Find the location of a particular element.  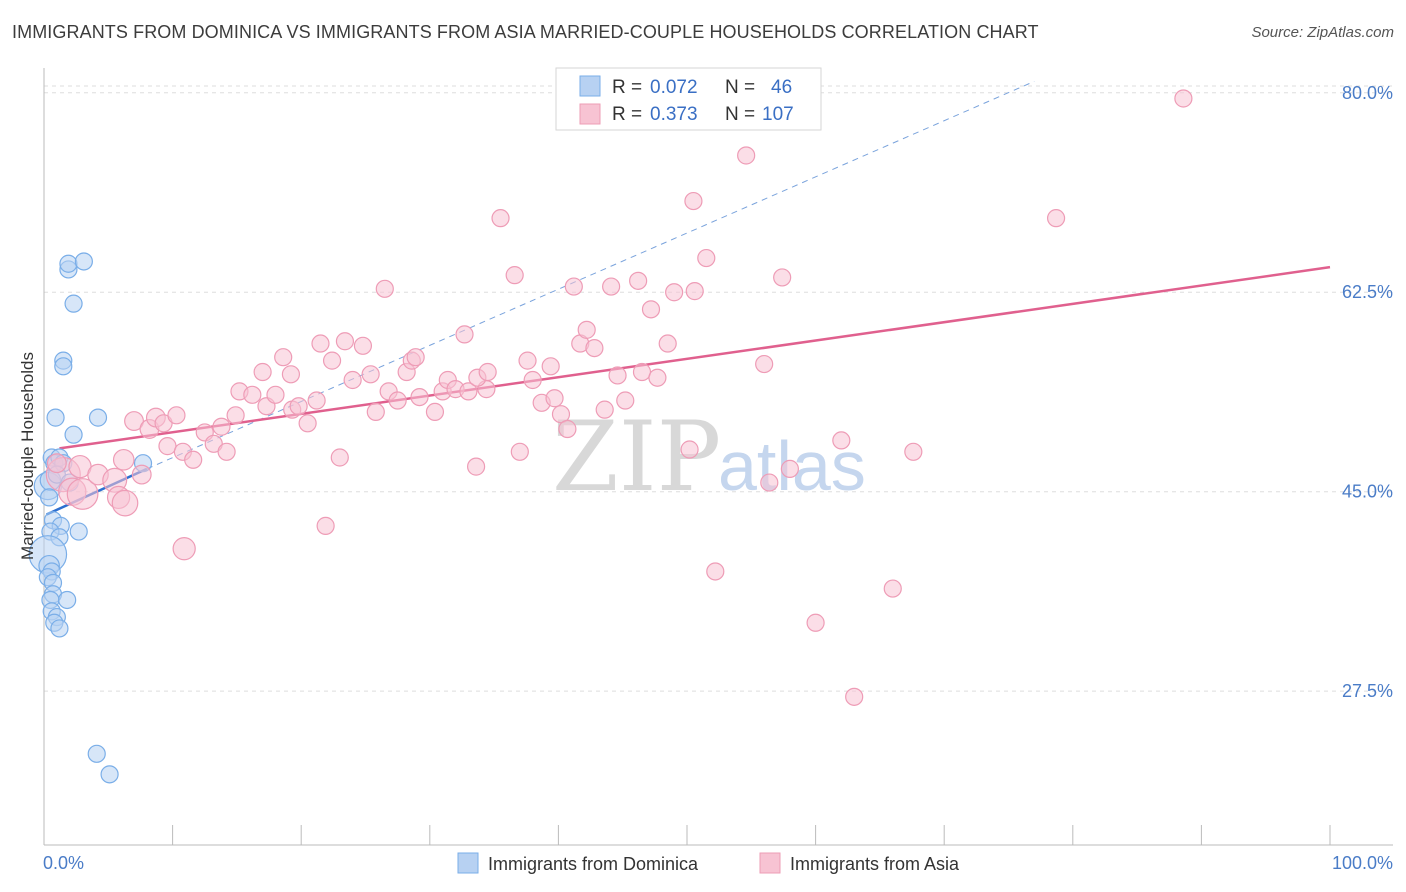

legend-n-label-1: N = is located at coordinates (740, 87).